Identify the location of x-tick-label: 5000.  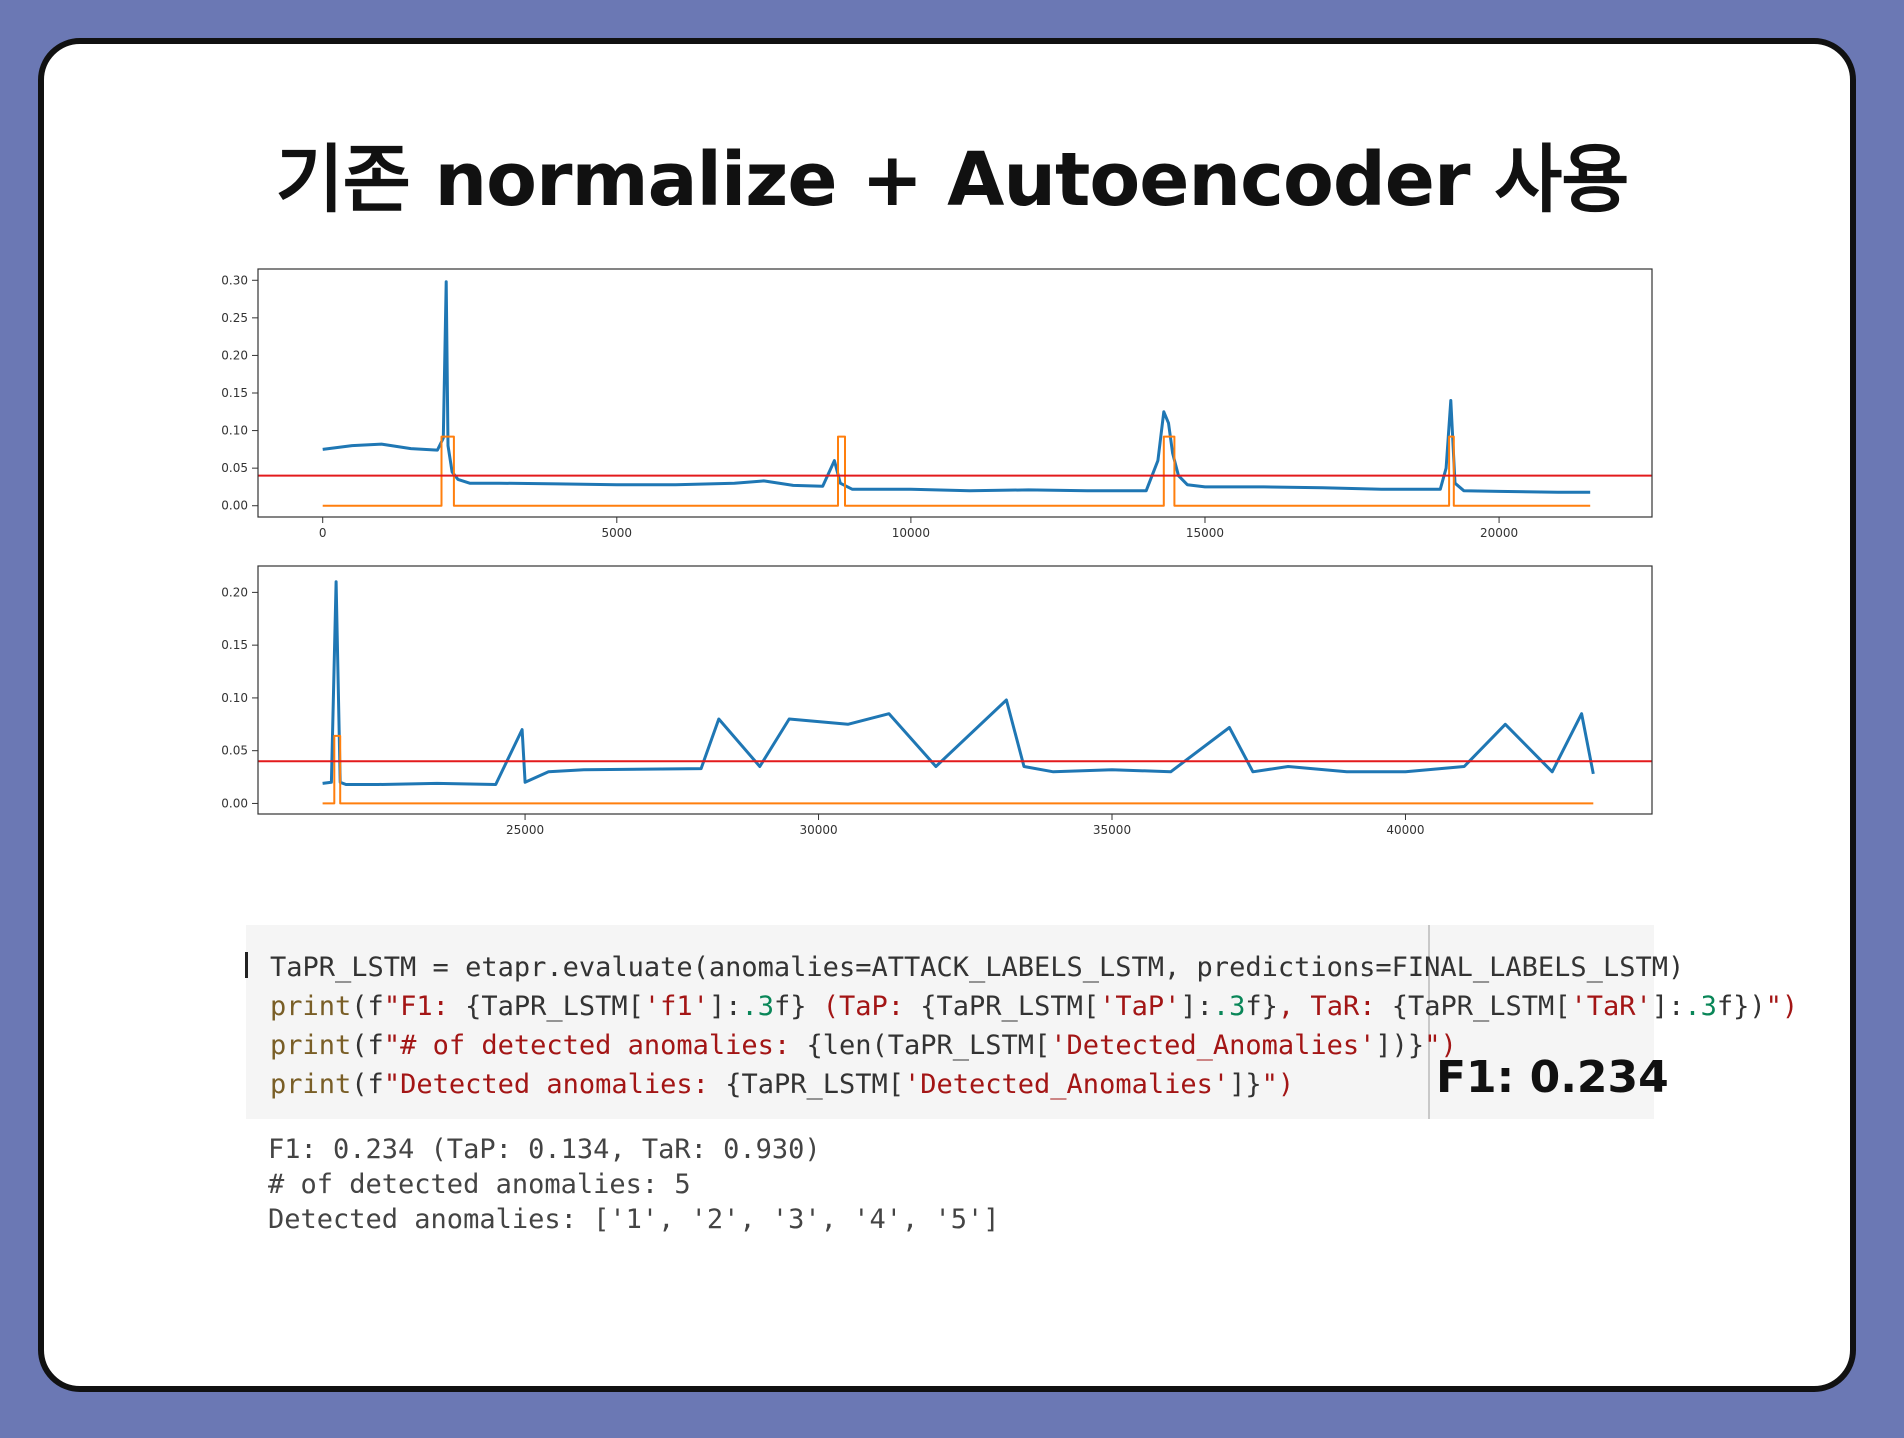
(617, 533).